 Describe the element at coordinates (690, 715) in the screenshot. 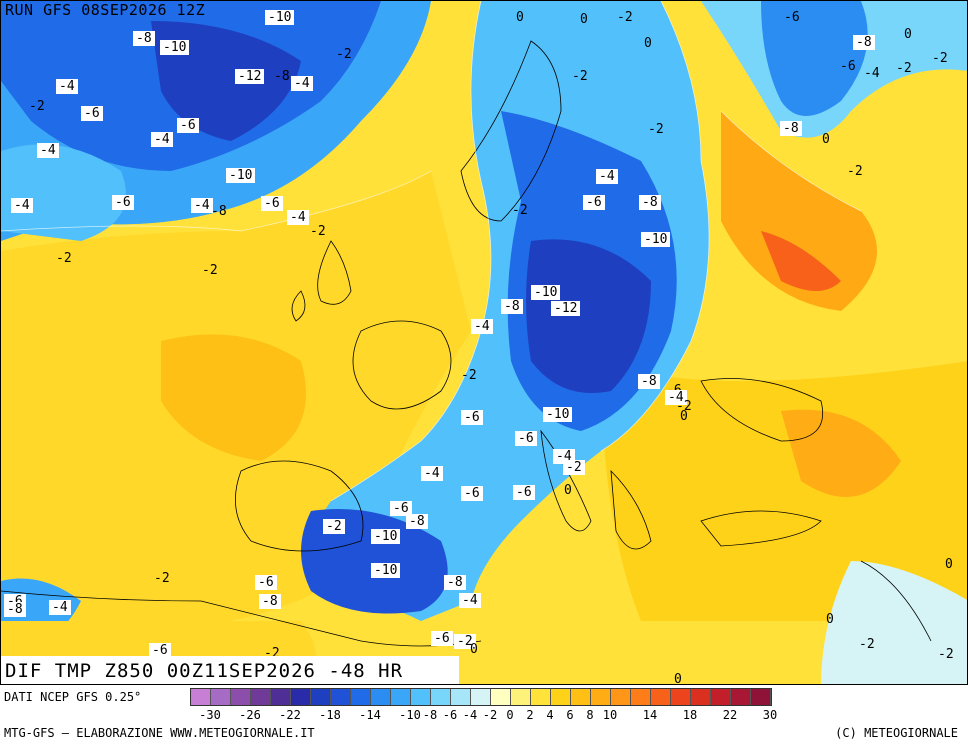

I see `scale-tick-label: 18` at that location.